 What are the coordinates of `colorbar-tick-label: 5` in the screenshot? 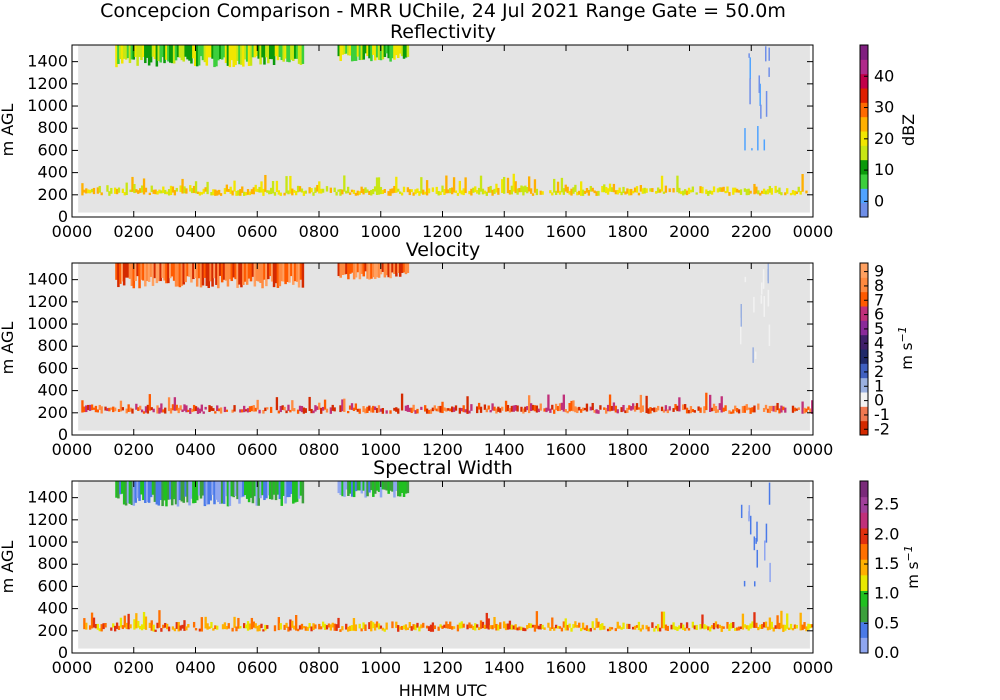 It's located at (879, 328).